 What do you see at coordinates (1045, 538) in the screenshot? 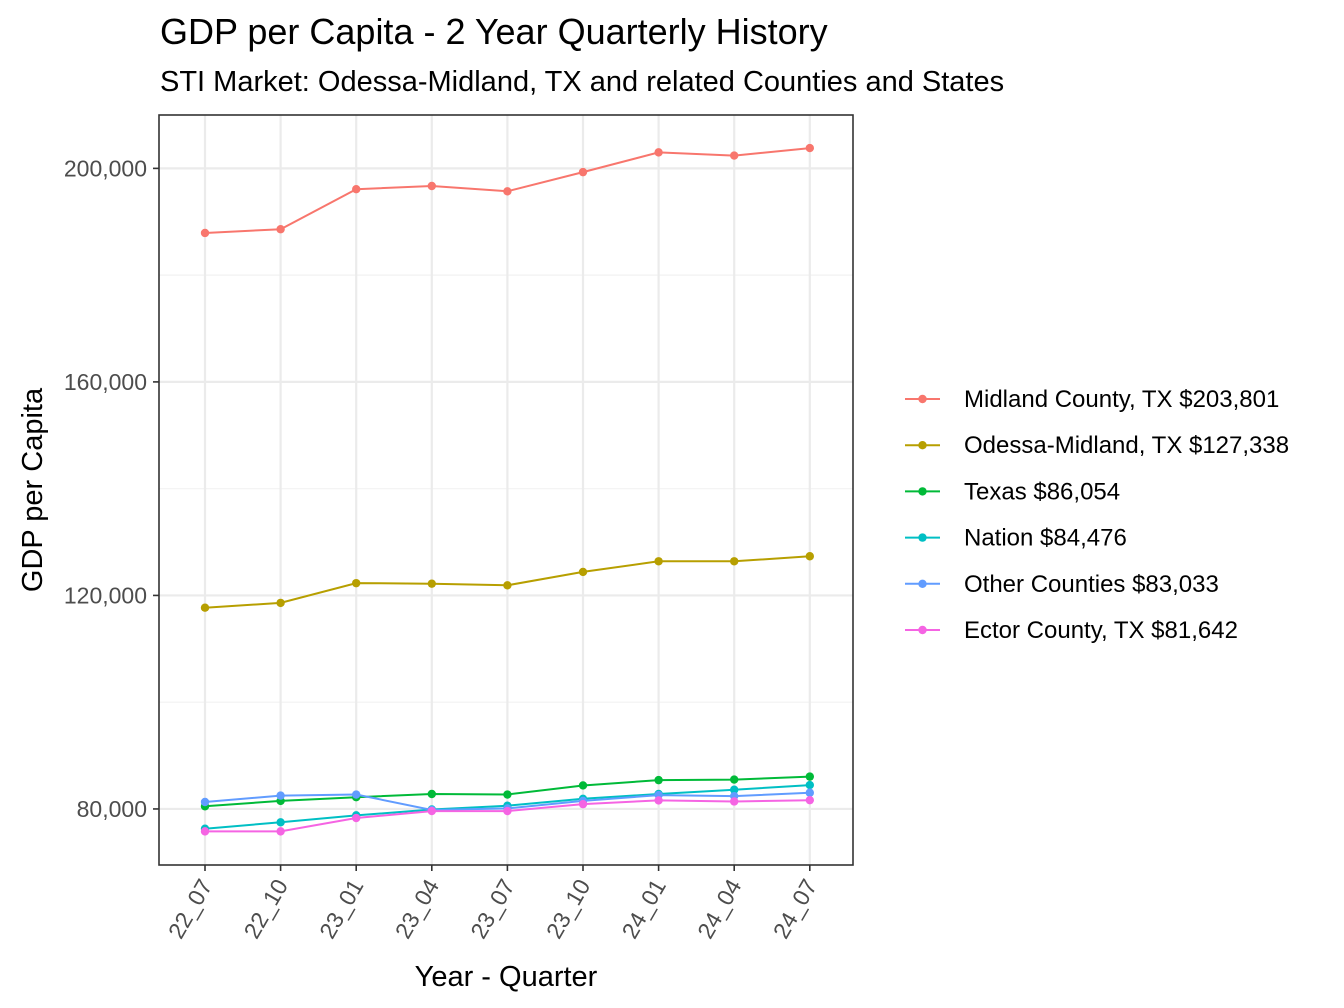
I see `legend-label: Nation $84,476` at bounding box center [1045, 538].